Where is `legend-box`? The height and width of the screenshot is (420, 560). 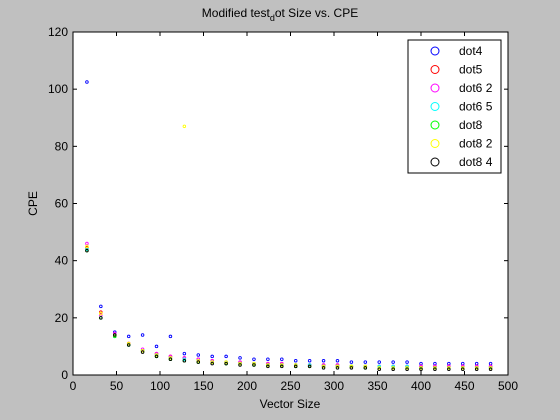
legend-box is located at coordinates (454, 106).